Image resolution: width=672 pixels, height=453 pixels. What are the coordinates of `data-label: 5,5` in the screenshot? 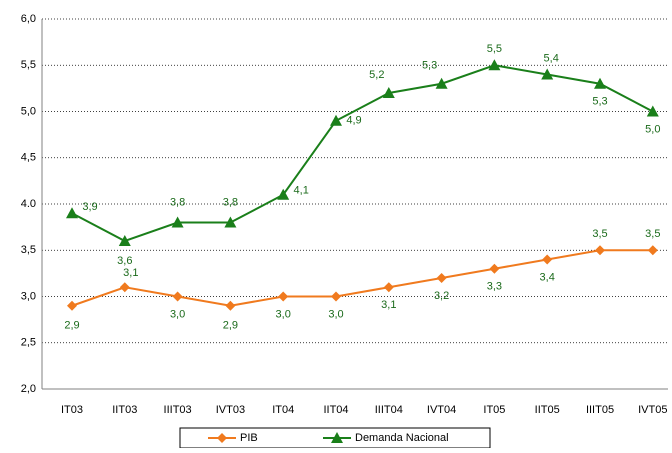 It's located at (494, 49).